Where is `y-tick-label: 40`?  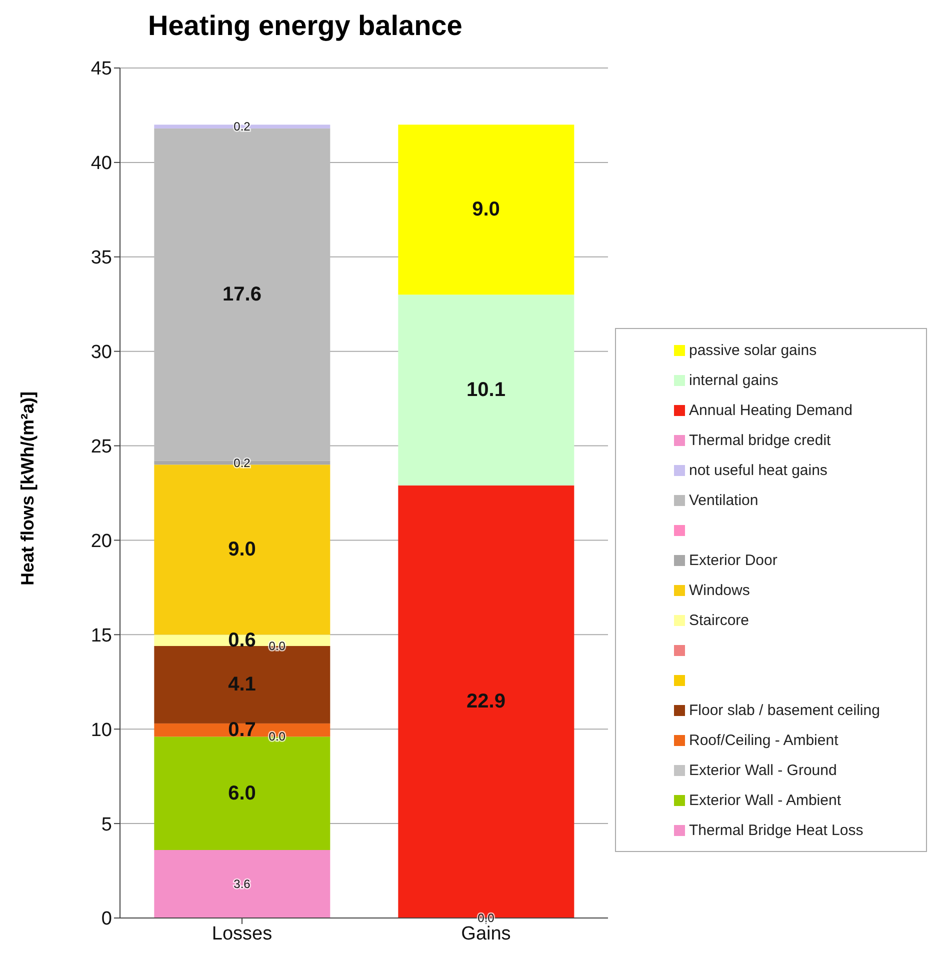
y-tick-label: 40 is located at coordinates (101, 163).